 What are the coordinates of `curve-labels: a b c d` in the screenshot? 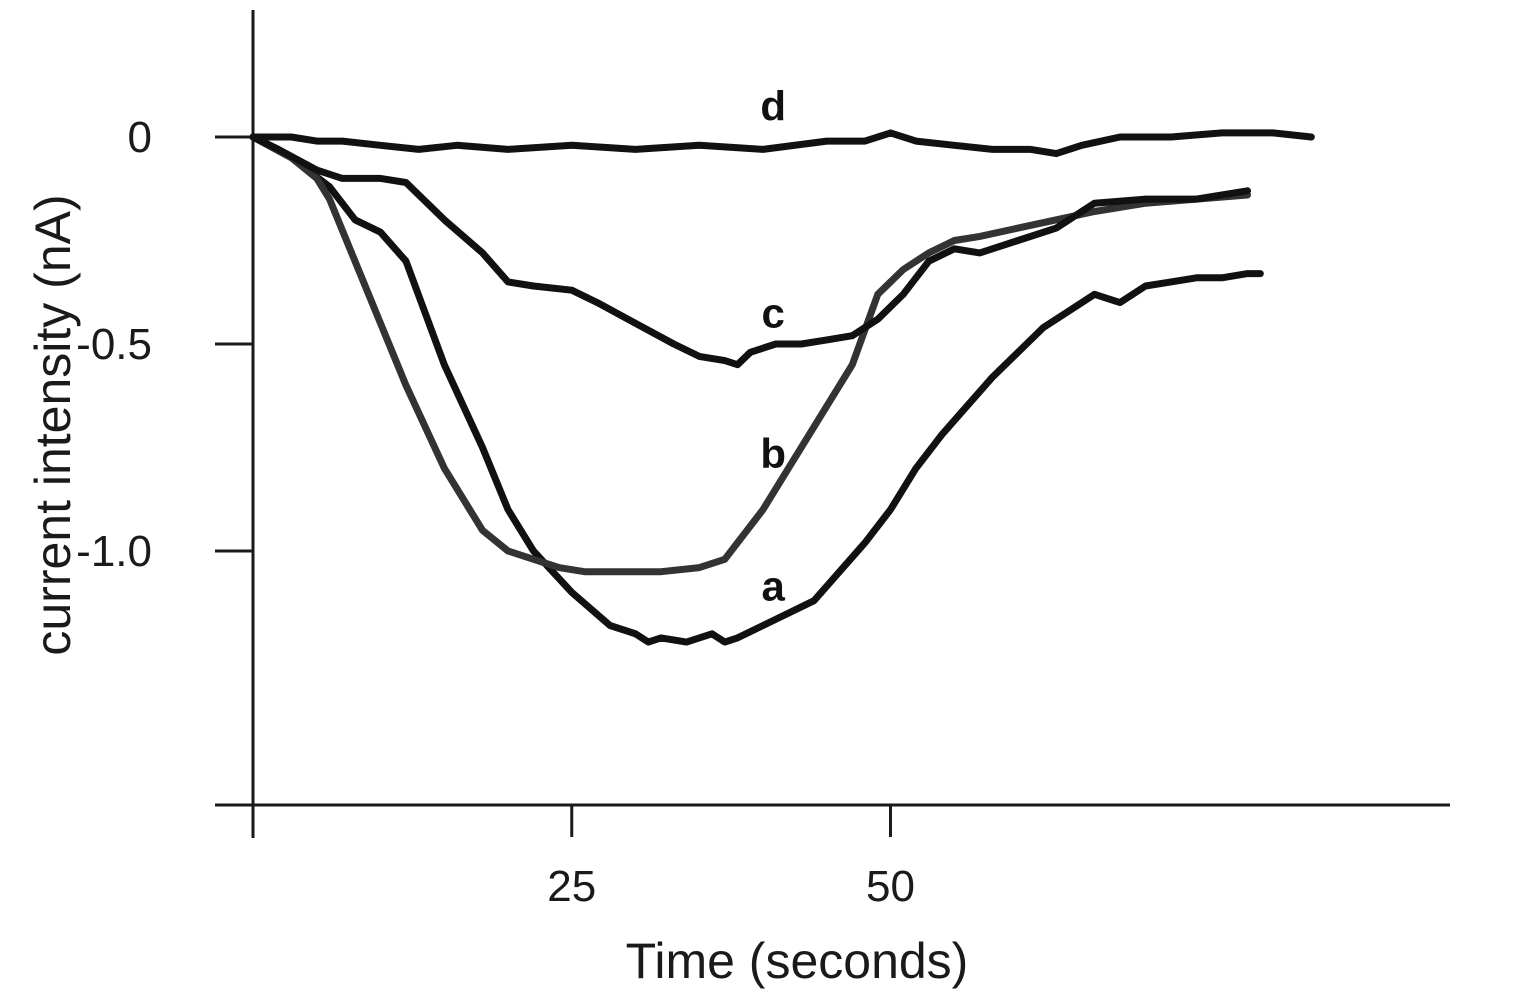 It's located at (773, 345).